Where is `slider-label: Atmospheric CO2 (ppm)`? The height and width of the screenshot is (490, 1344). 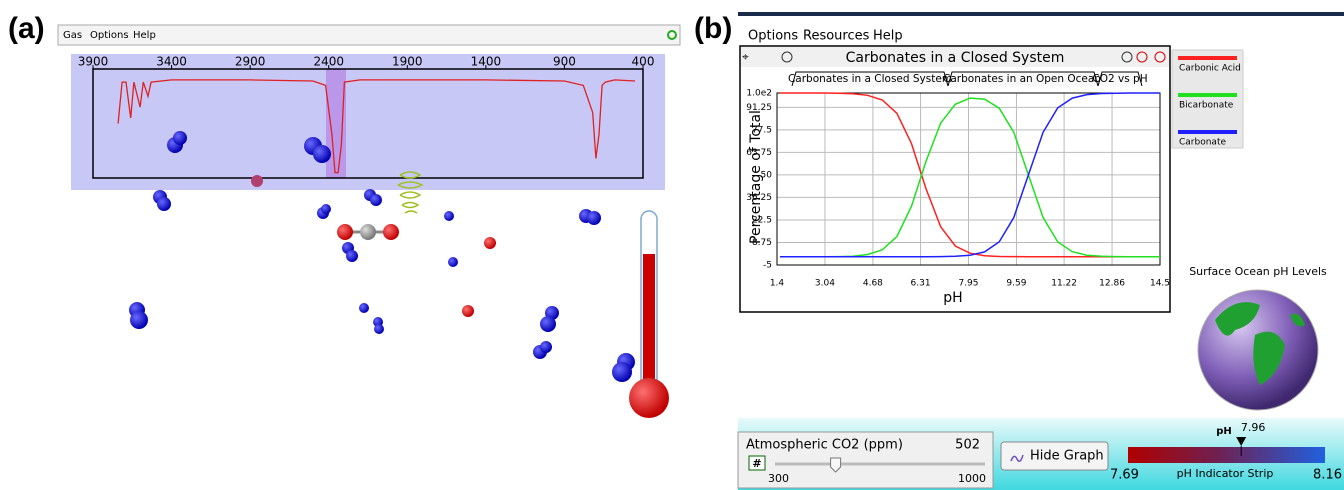
slider-label: Atmospheric CO2 (ppm) is located at coordinates (824, 445).